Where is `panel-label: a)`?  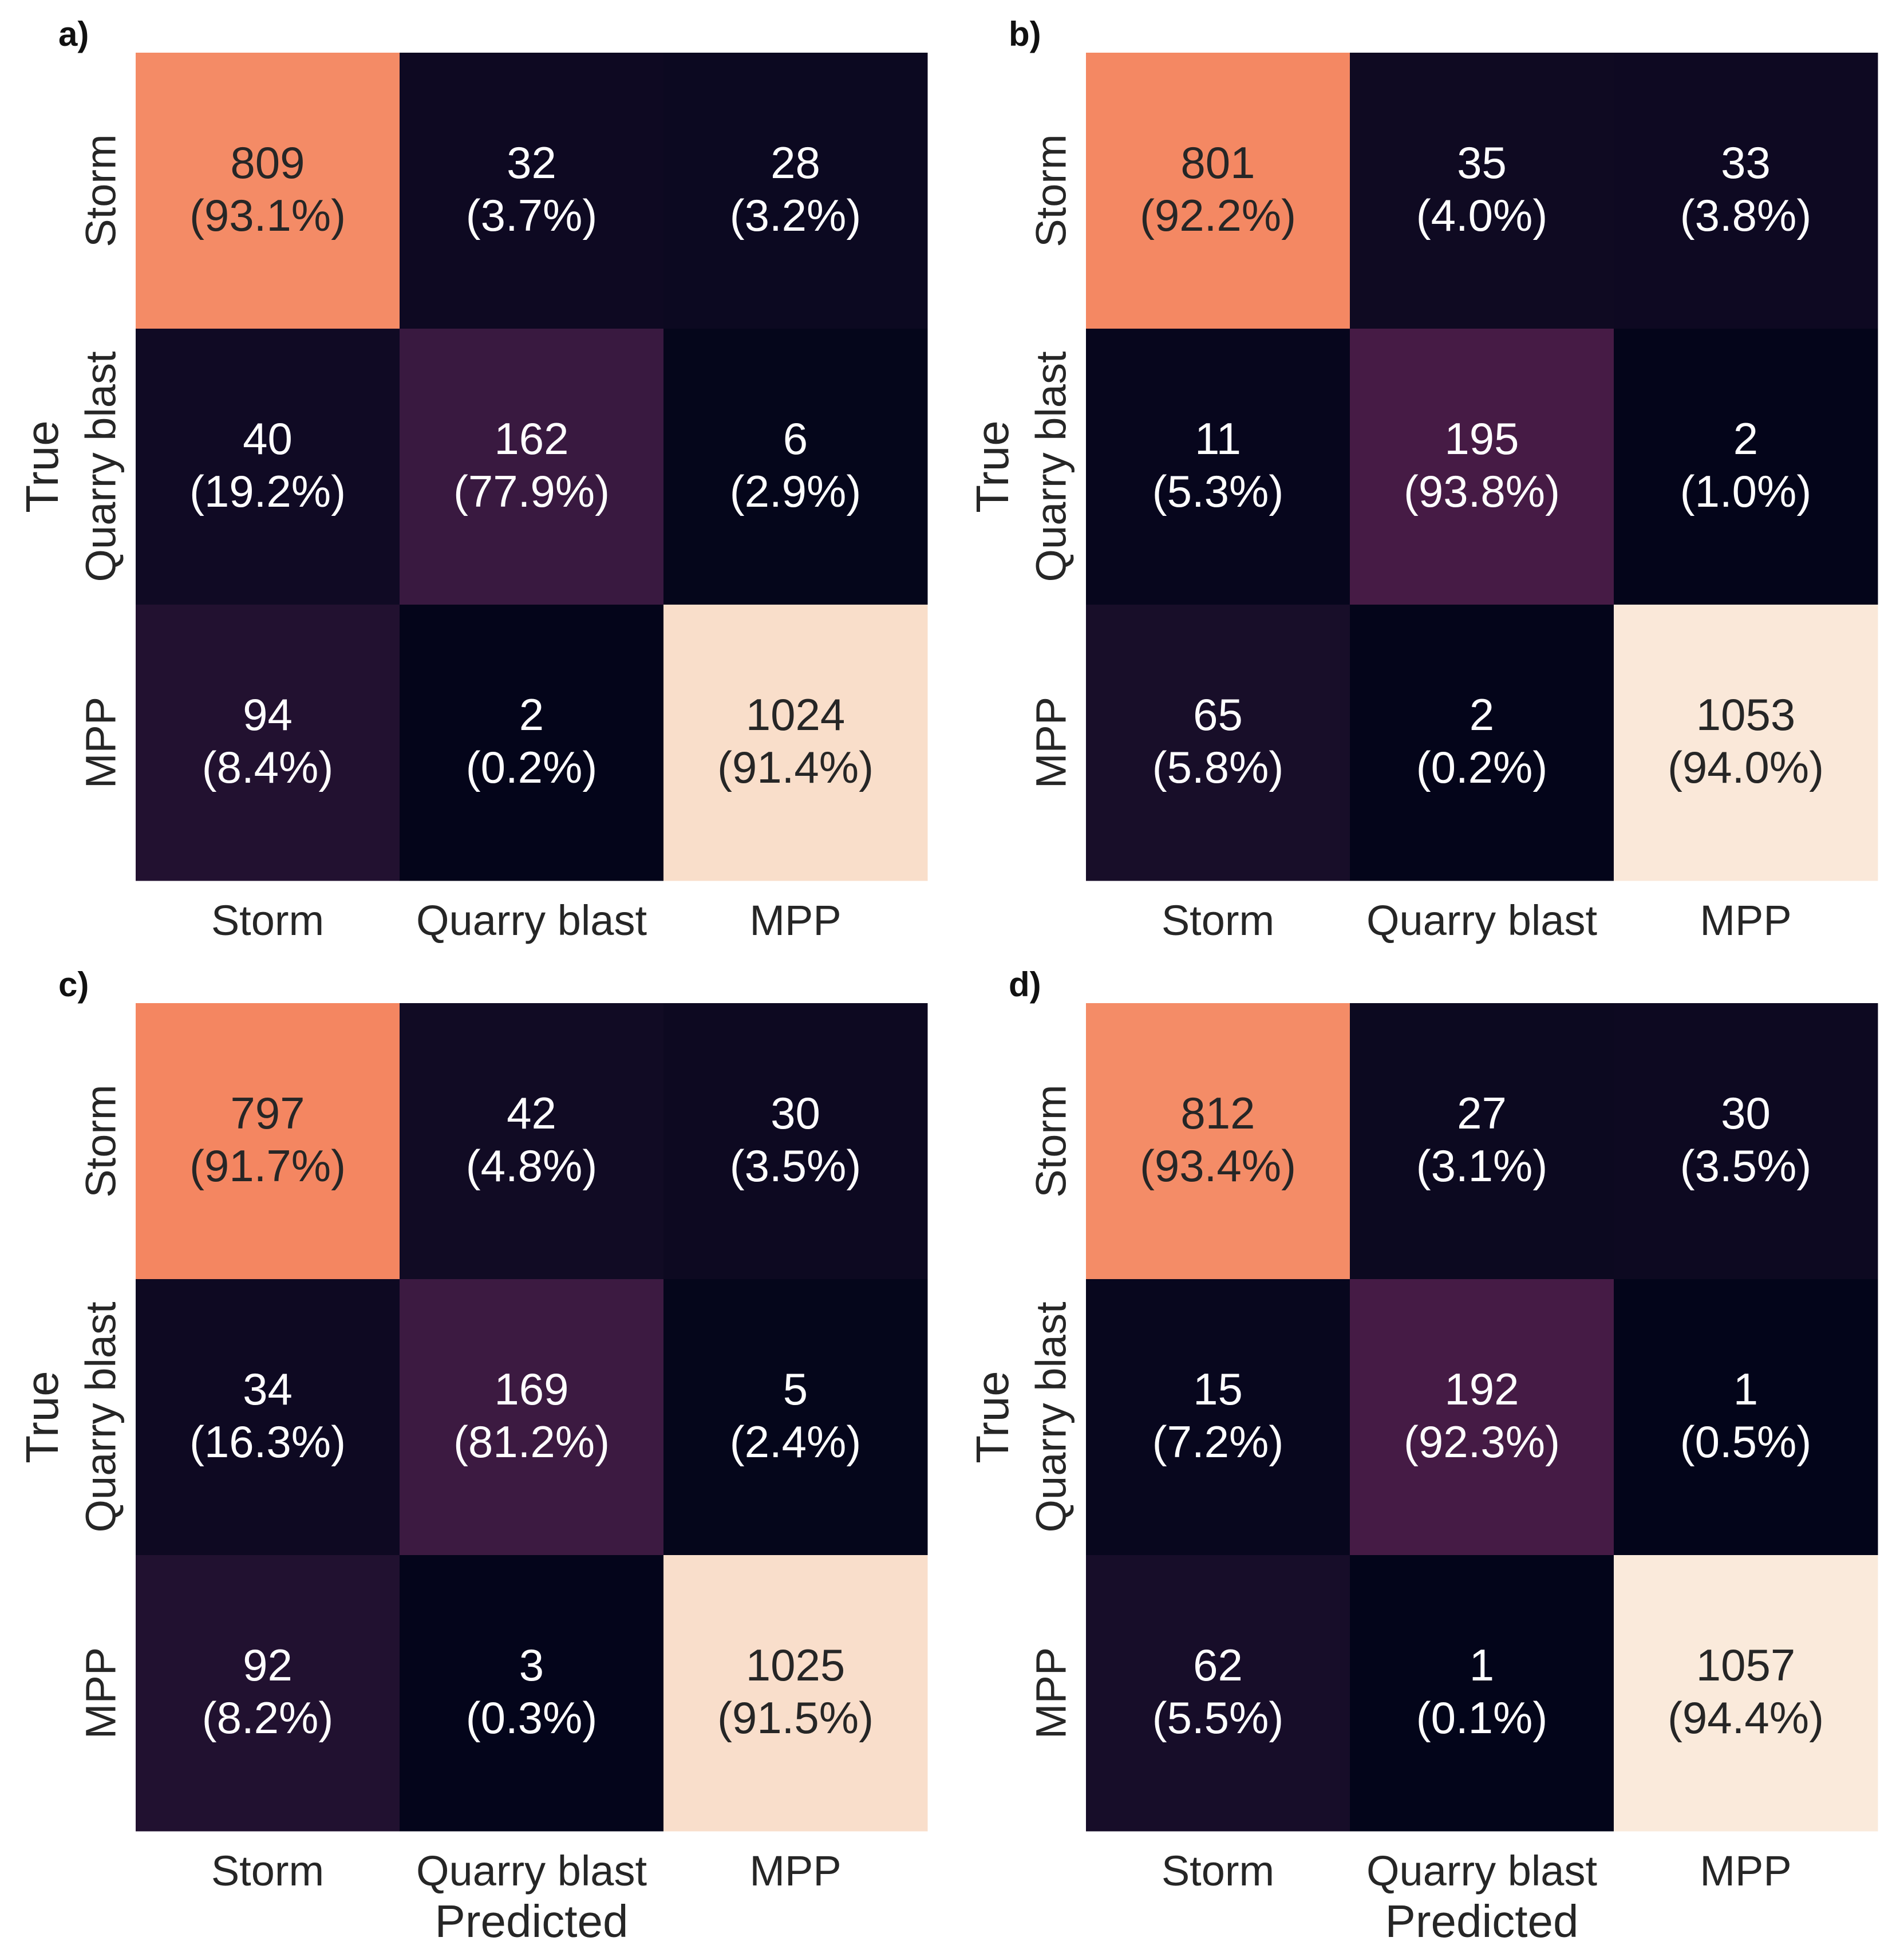
panel-label: a) is located at coordinates (73, 34).